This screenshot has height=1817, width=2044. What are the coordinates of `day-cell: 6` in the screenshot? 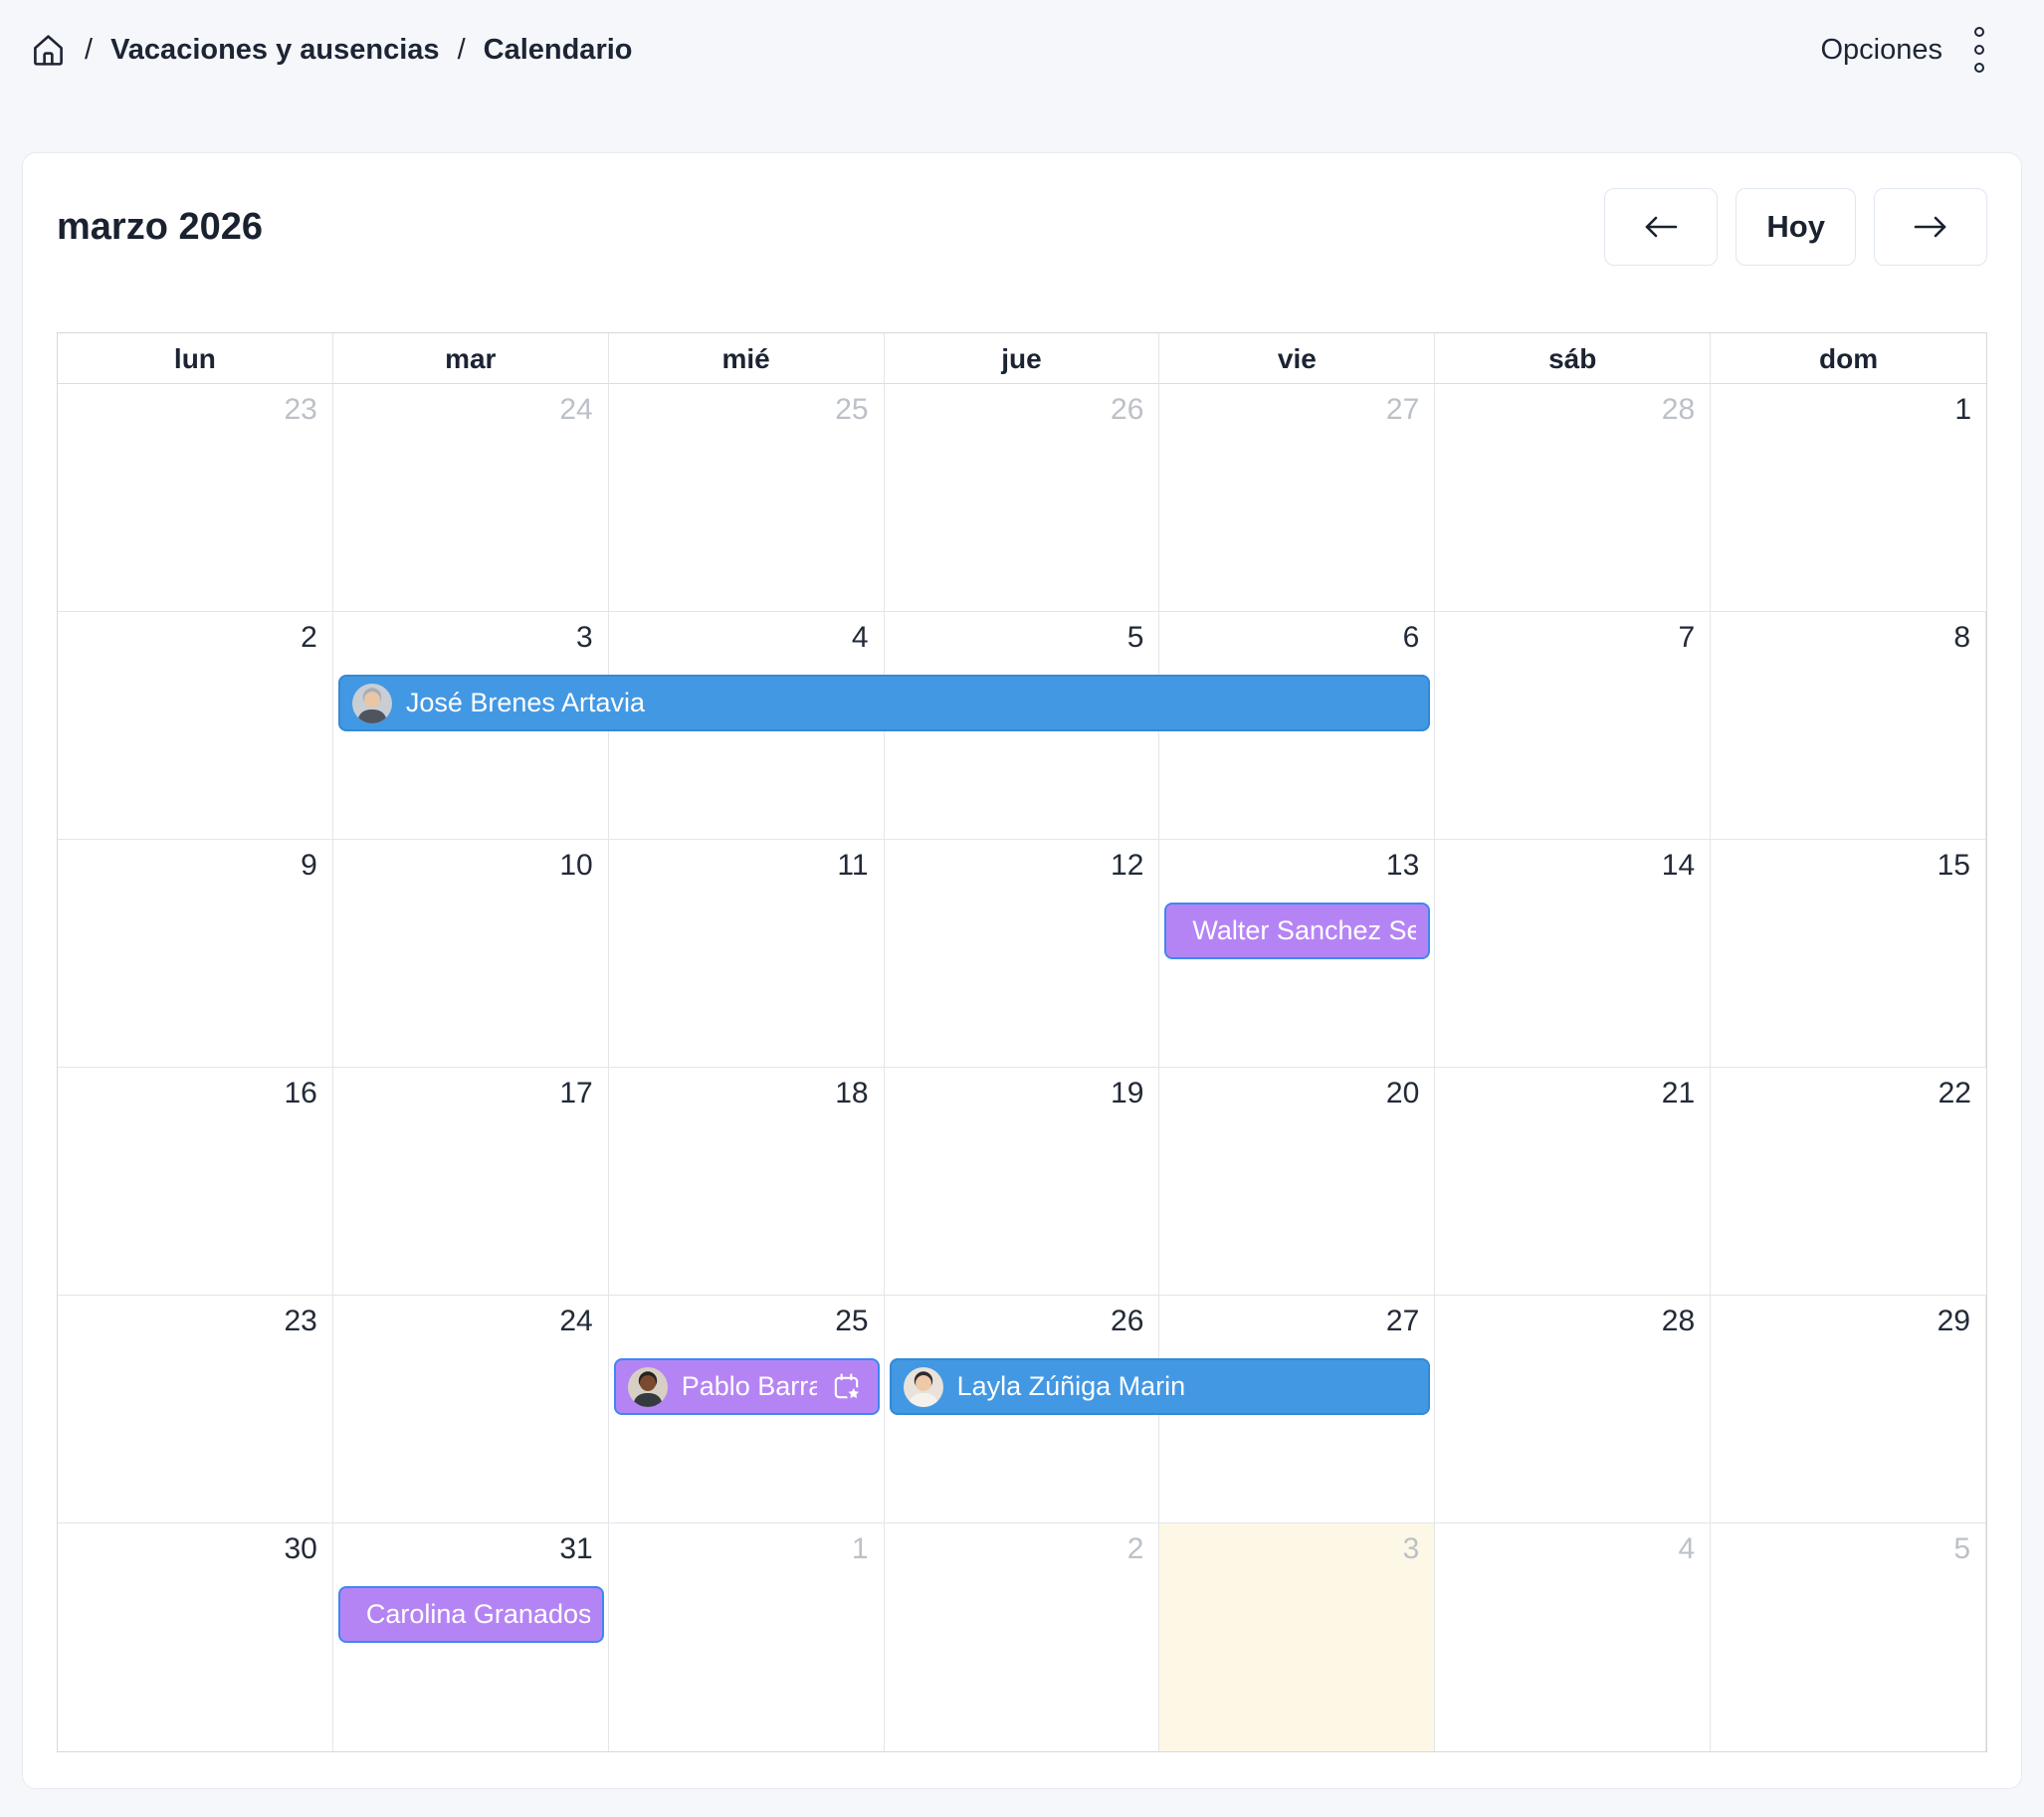 It's located at (1297, 726).